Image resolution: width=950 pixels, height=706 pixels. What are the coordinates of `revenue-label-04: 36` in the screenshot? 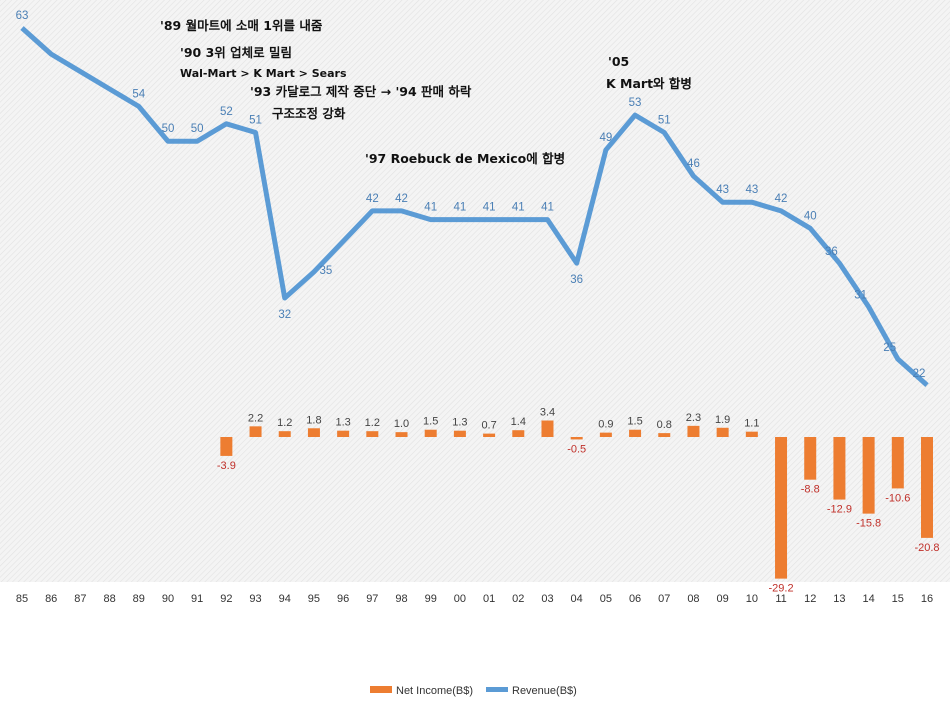 It's located at (576, 280).